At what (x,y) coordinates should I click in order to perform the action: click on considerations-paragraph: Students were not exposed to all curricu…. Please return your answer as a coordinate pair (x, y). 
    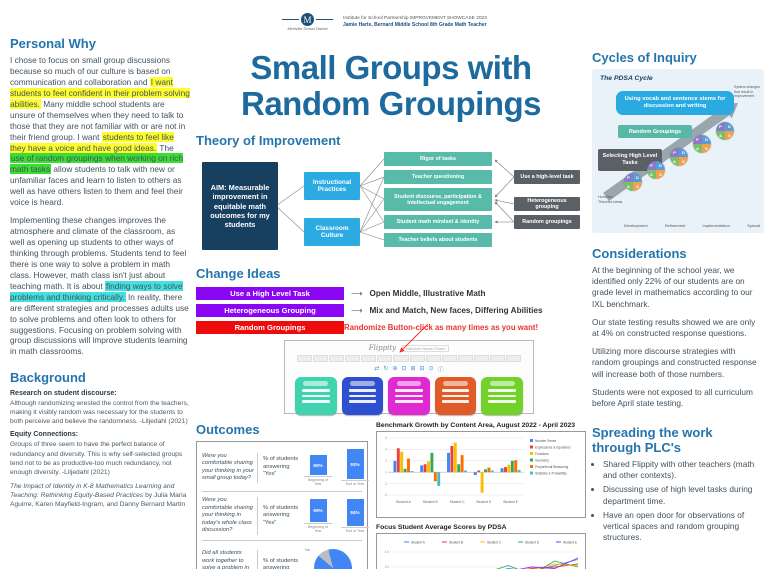
    Looking at the image, I should click on (672, 397).